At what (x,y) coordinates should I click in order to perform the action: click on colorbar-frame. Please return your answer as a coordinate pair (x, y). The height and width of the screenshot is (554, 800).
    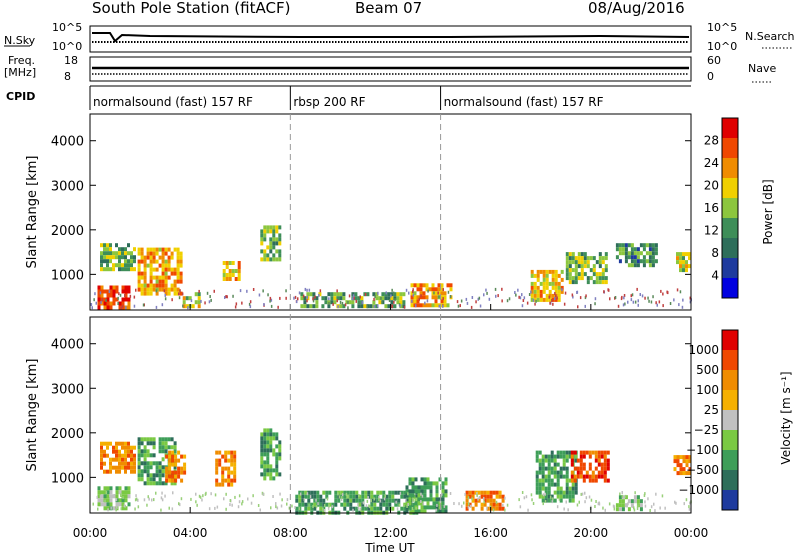
    Looking at the image, I should click on (730, 420).